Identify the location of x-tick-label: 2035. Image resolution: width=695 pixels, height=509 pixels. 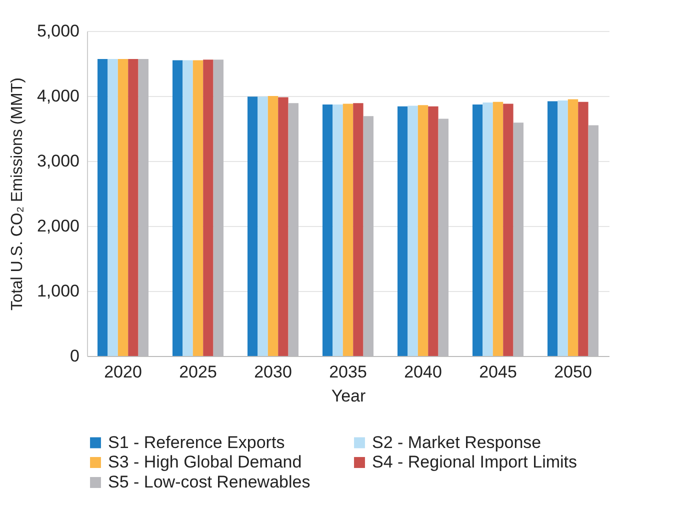
(348, 372).